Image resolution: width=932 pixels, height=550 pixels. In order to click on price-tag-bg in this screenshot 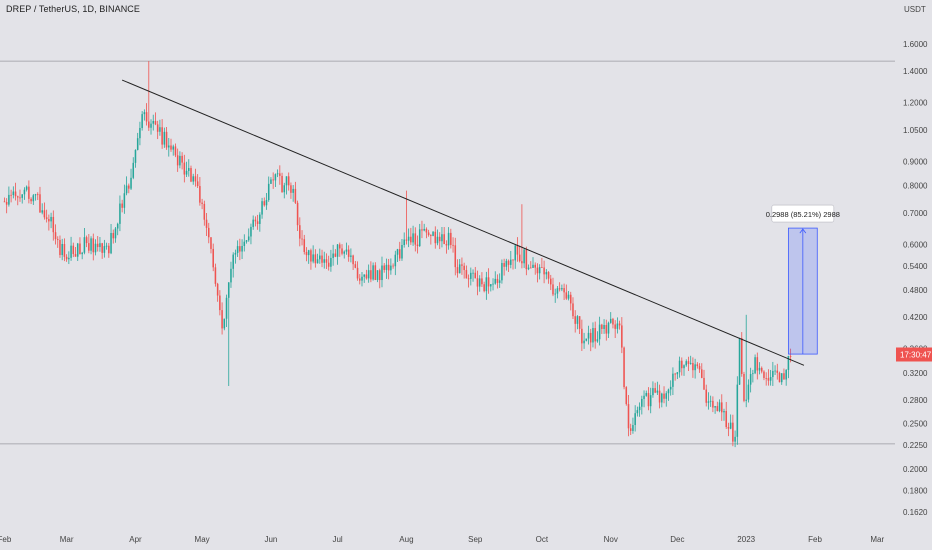, I will do `click(914, 354)`.